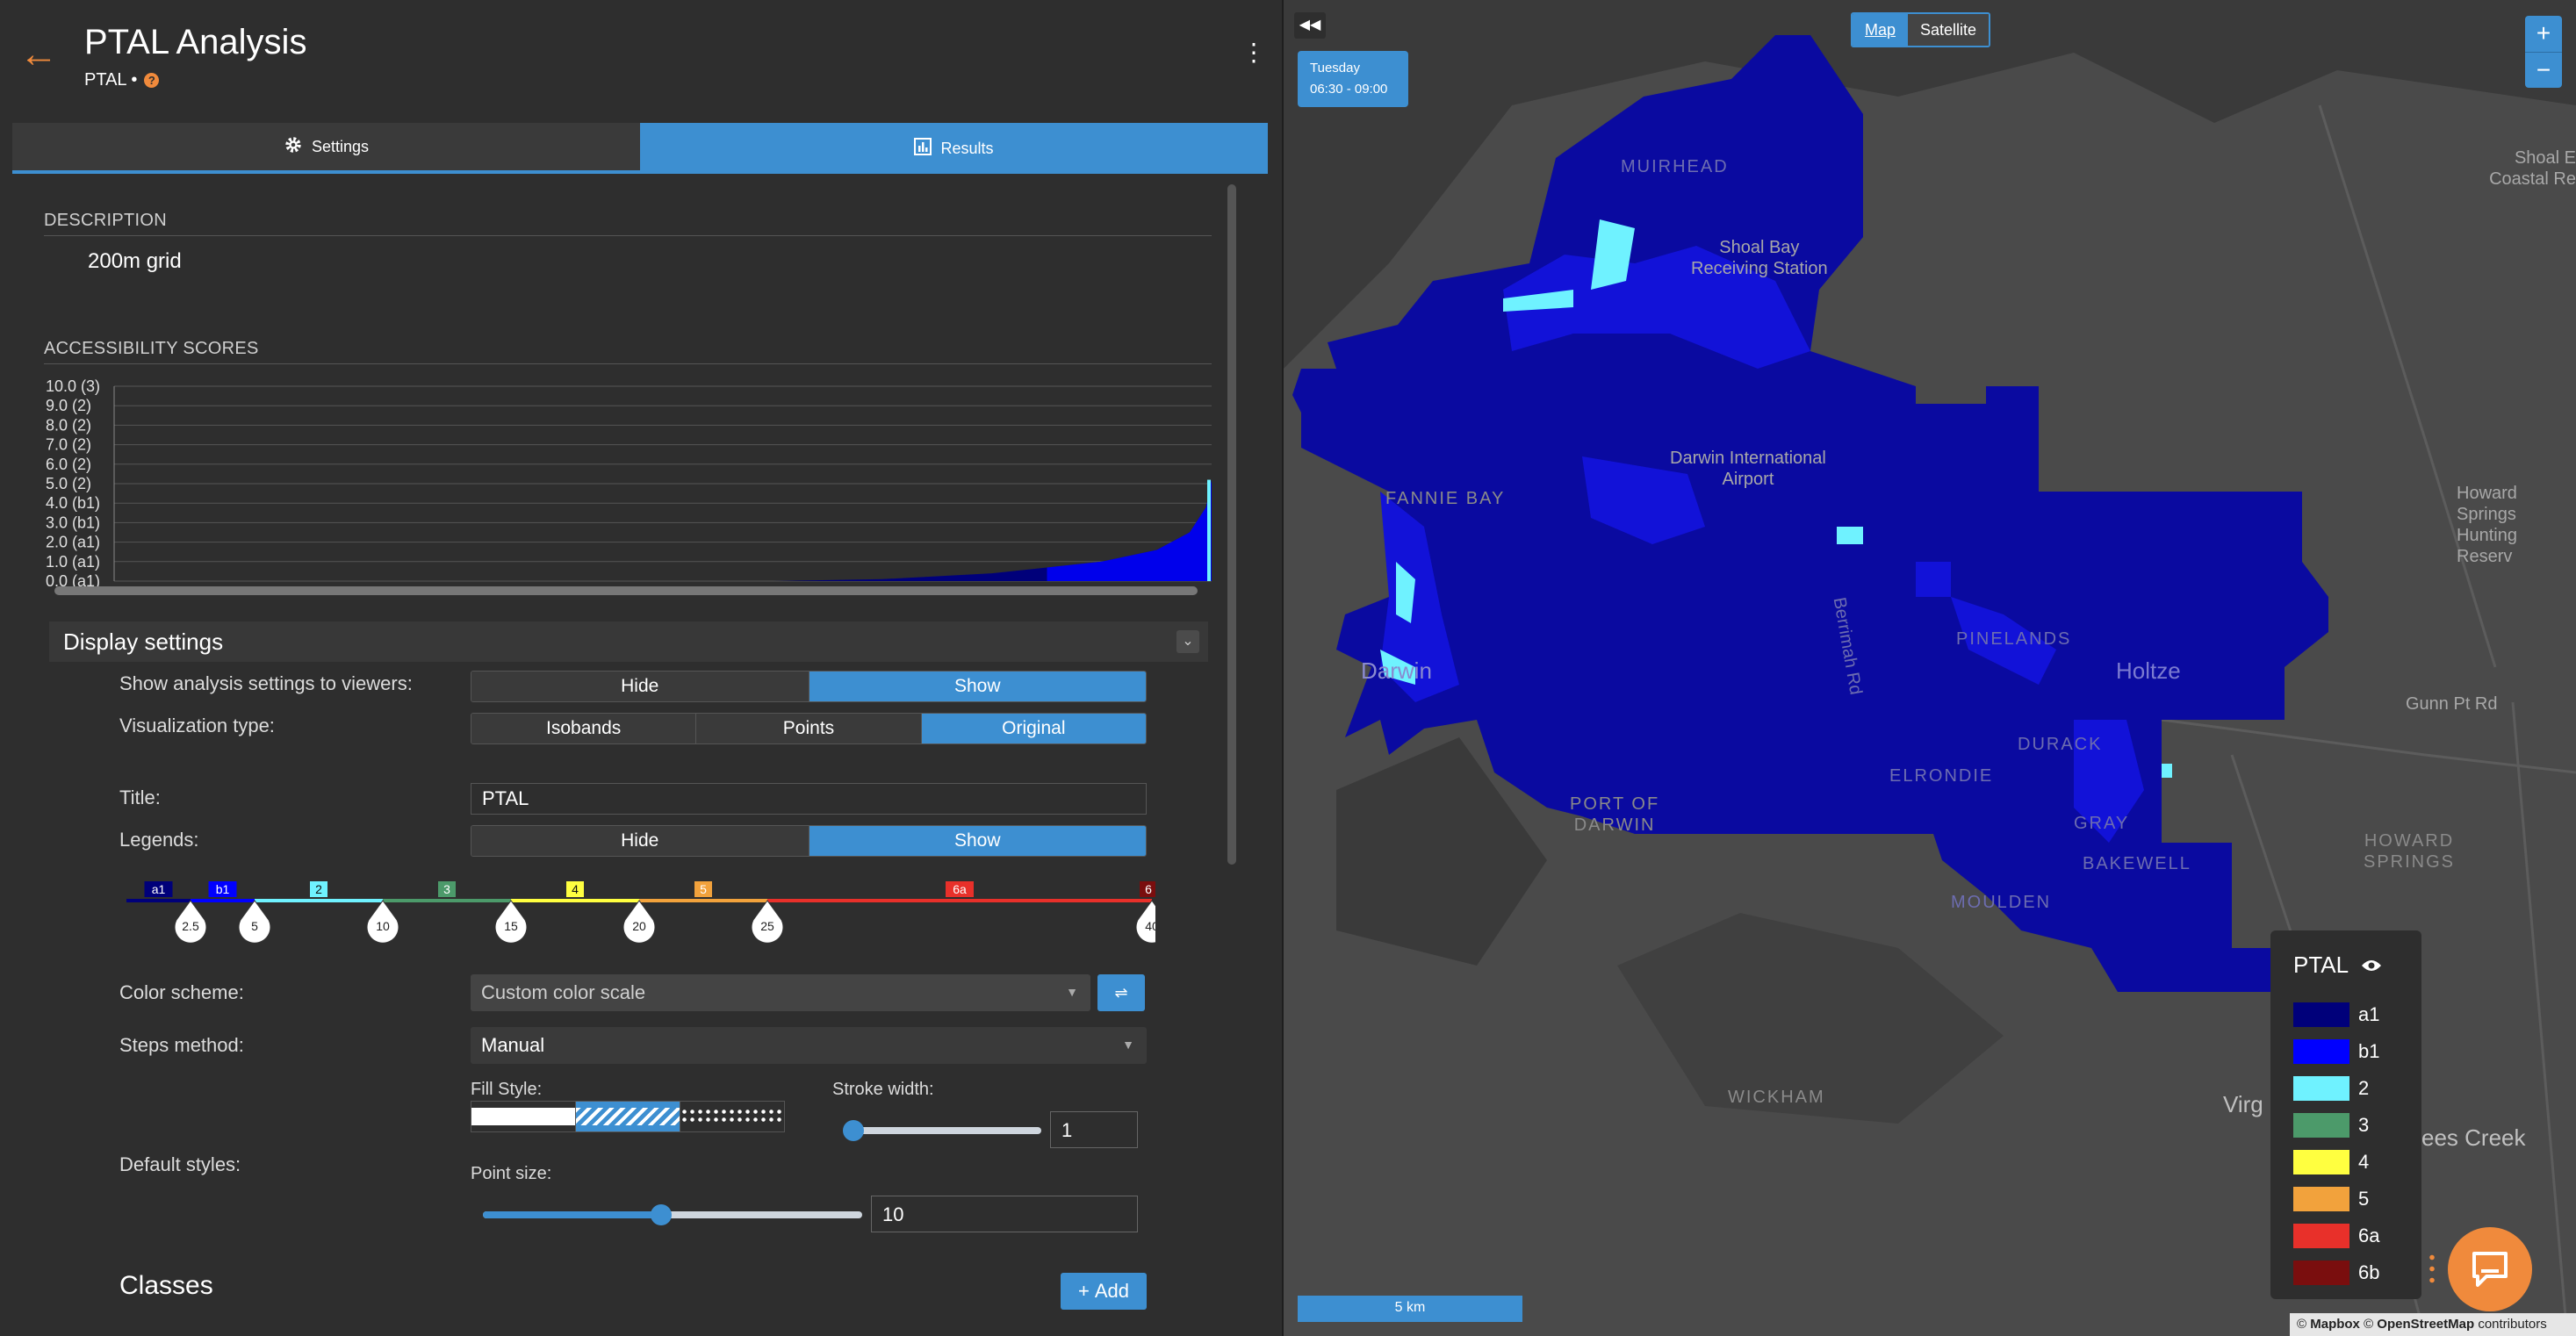  I want to click on legend-label: a1, so click(2369, 1014).